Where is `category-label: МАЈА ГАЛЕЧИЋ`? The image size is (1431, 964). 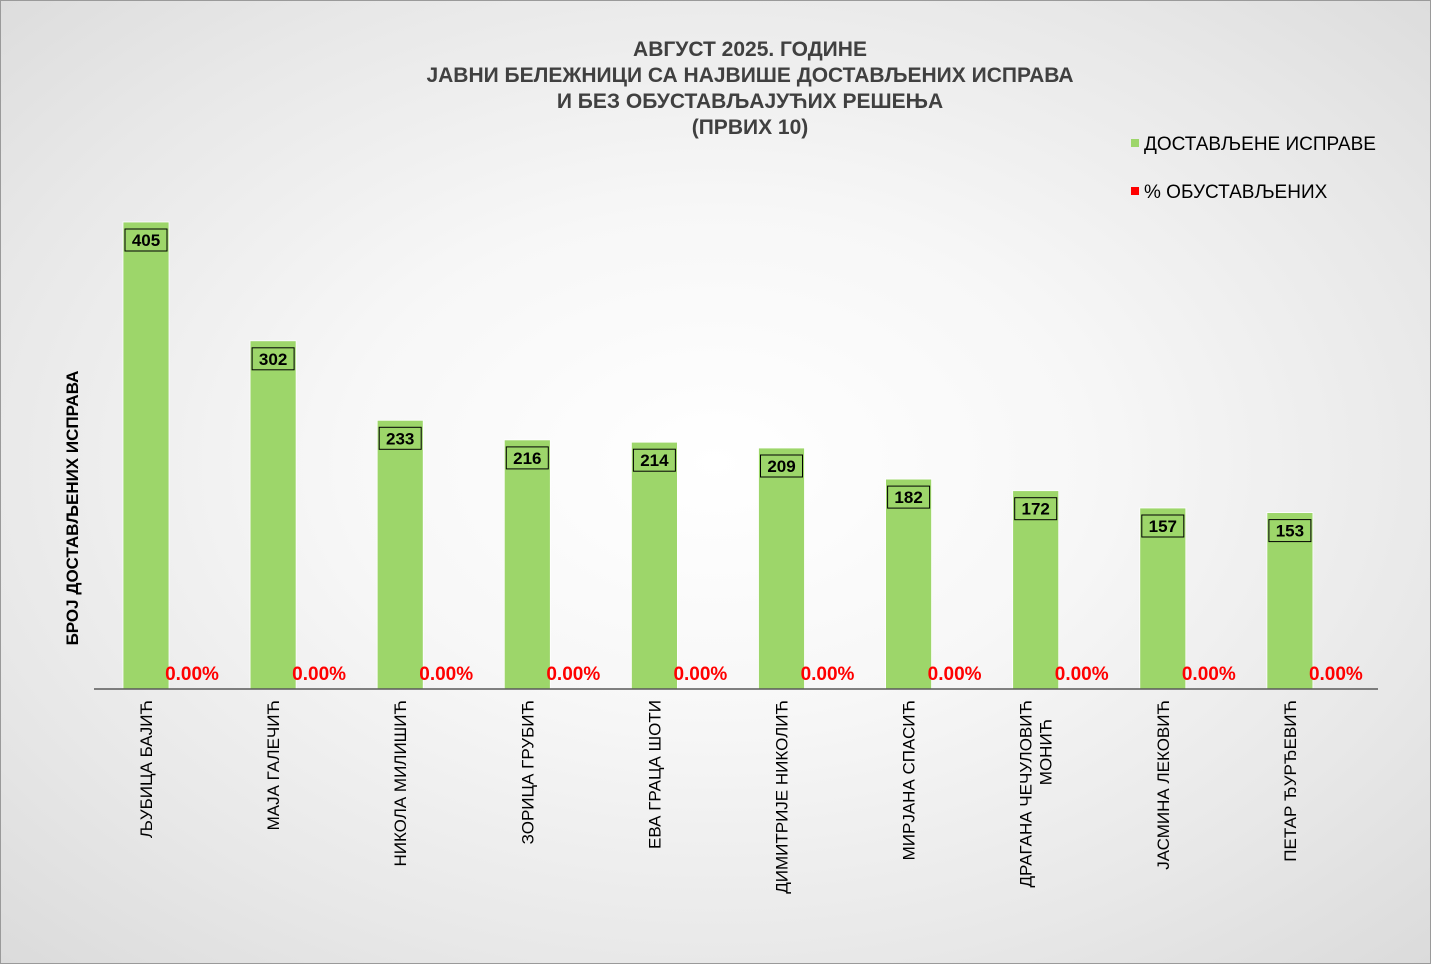
category-label: МАЈА ГАЛЕЧИЋ is located at coordinates (273, 765).